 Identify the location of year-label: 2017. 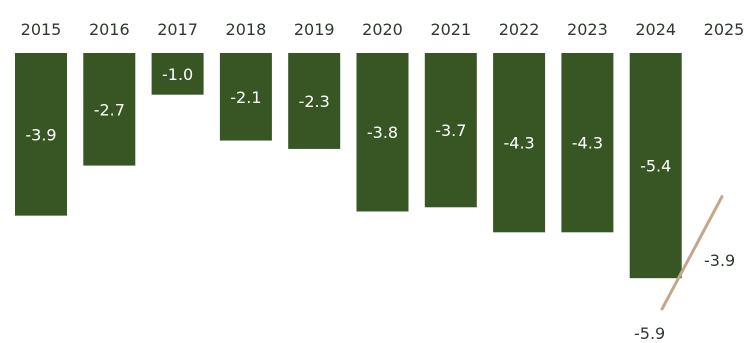
(177, 29).